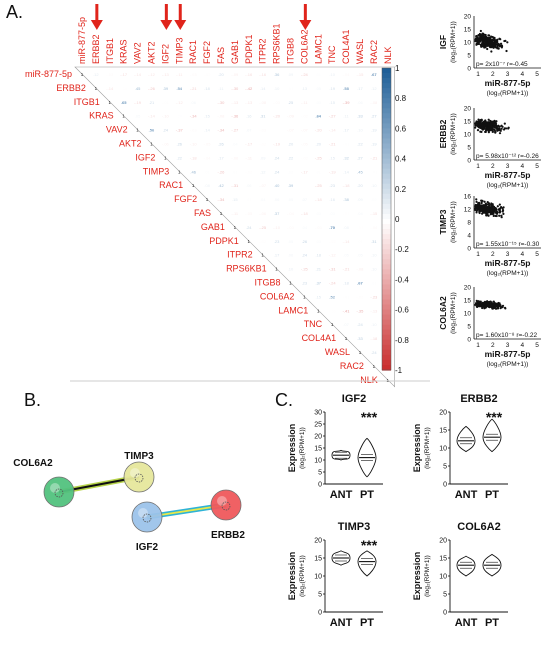 The height and width of the screenshot is (646, 550). I want to click on violin-y-tick-label: 0, so click(445, 613).